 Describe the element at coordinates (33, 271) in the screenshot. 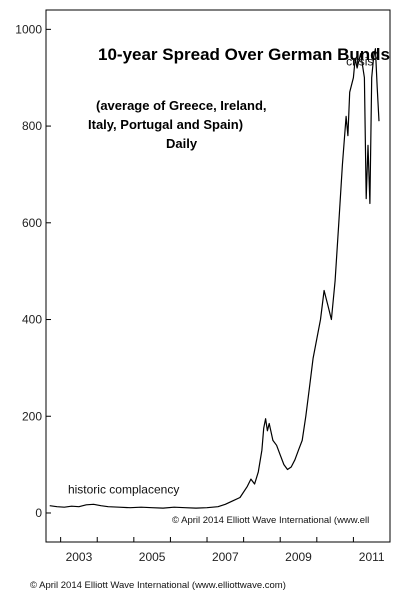

I see `y-axis: 0 200 400 600 800 1000` at that location.